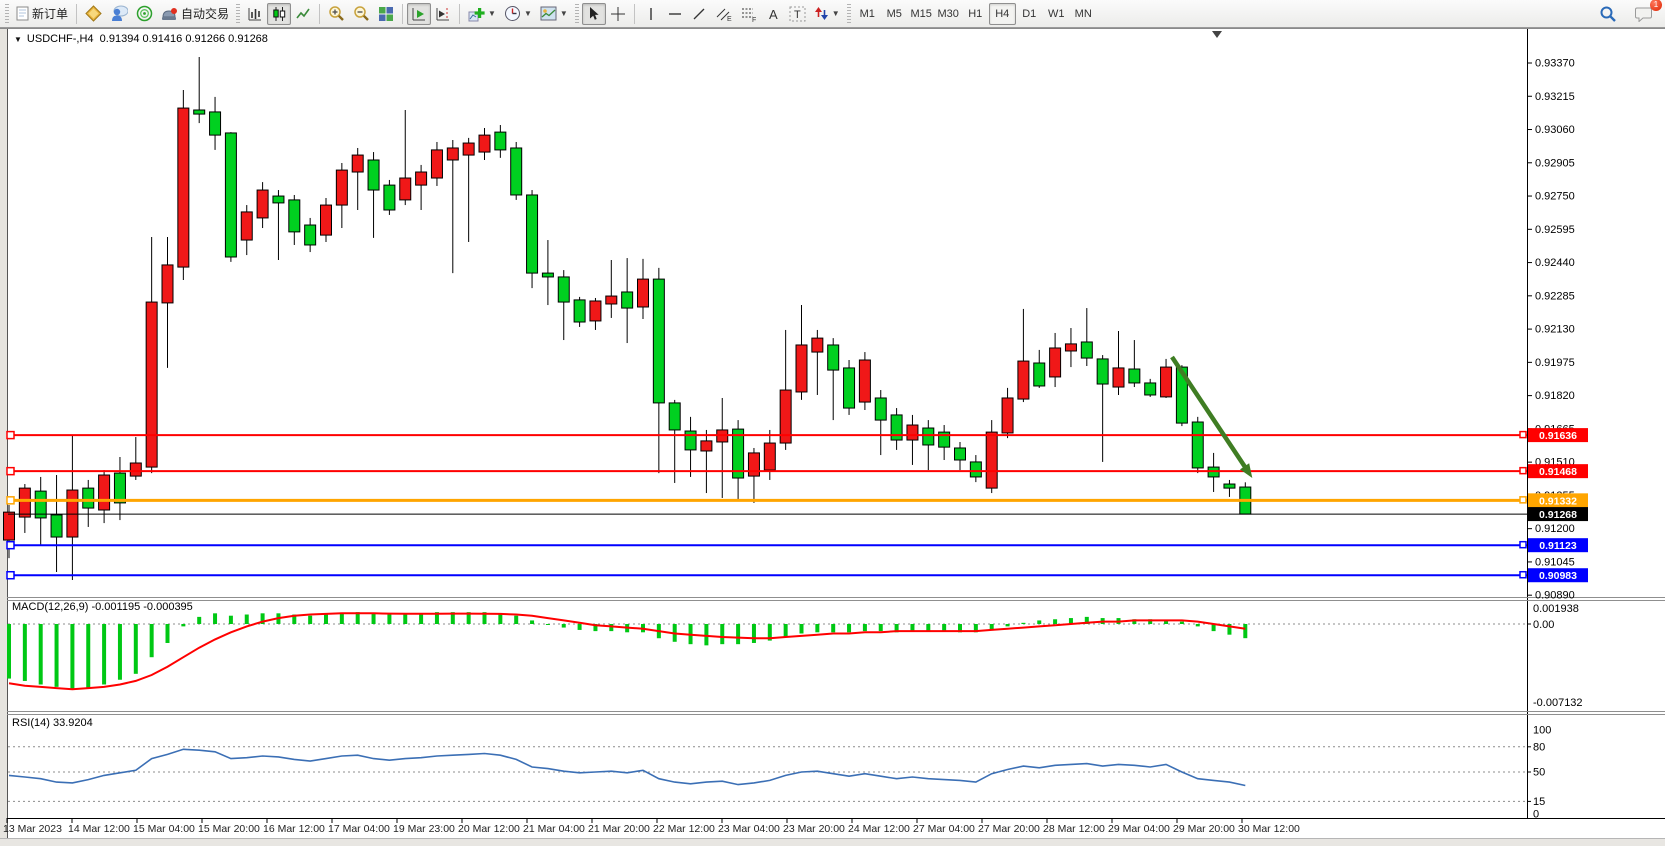 Image resolution: width=1665 pixels, height=846 pixels. What do you see at coordinates (1009, 829) in the screenshot?
I see `svg-text: 27 Mar 20:00` at bounding box center [1009, 829].